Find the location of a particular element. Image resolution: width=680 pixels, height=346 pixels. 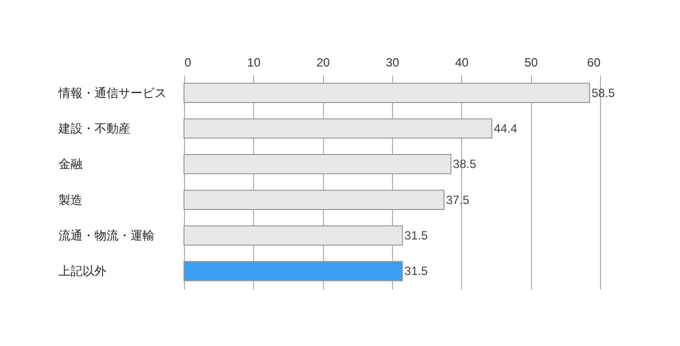

data-label: 38.5 is located at coordinates (464, 164).